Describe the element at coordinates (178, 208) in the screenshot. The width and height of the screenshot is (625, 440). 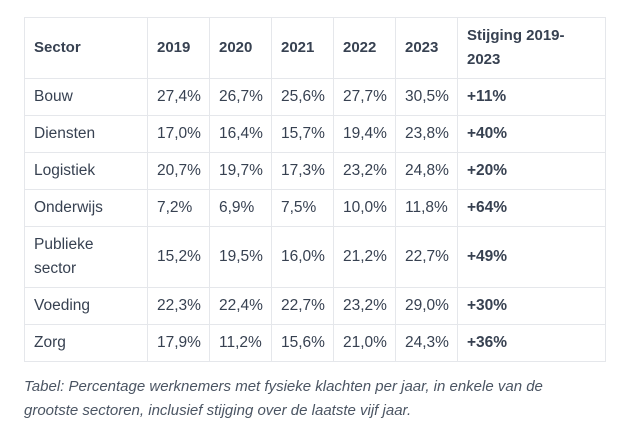
I see `cell-value: 7,2%` at that location.